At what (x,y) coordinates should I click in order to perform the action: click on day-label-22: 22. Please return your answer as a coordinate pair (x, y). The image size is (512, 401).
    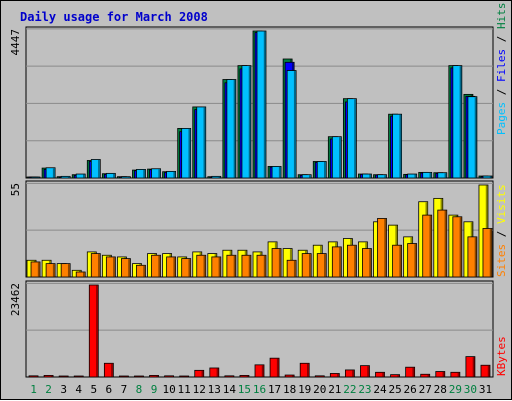
    Looking at the image, I should click on (349, 389).